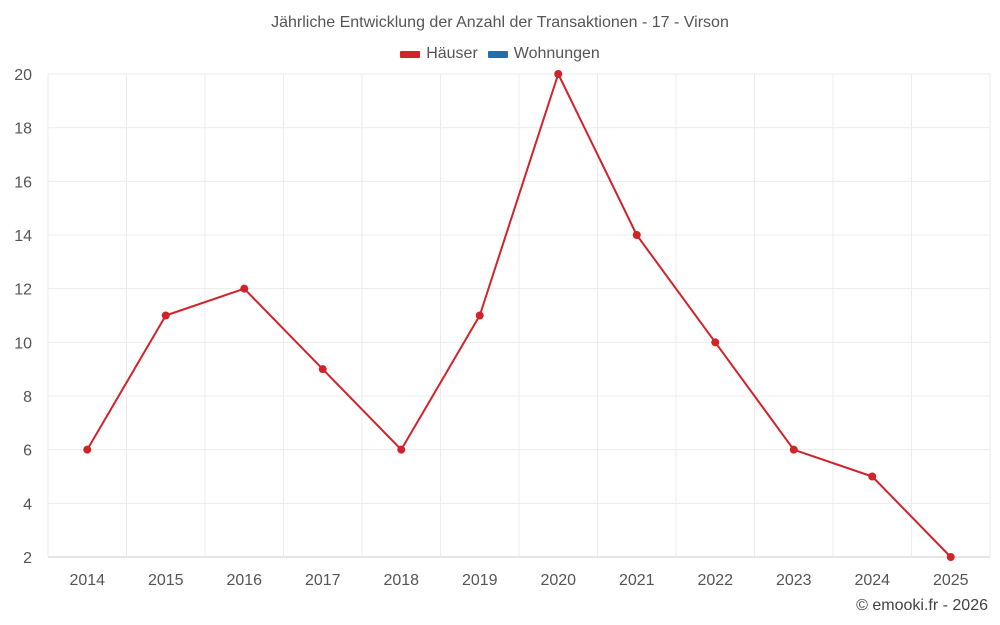 Image resolution: width=1000 pixels, height=625 pixels. Describe the element at coordinates (922, 605) in the screenshot. I see `credit-text: © emooki.fr - 2026` at that location.